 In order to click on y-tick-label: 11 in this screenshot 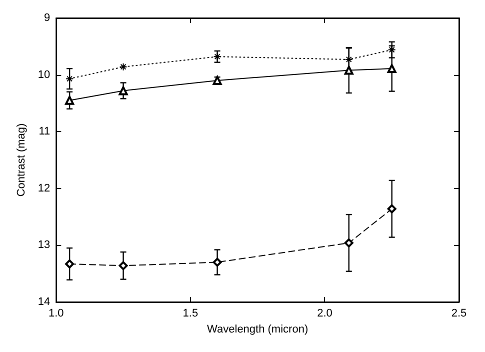, I will do `click(44, 132)`.